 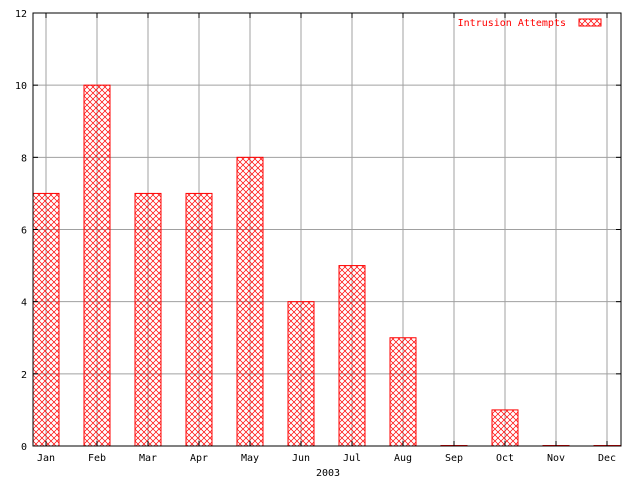 What do you see at coordinates (46, 319) in the screenshot?
I see `bar-jan` at bounding box center [46, 319].